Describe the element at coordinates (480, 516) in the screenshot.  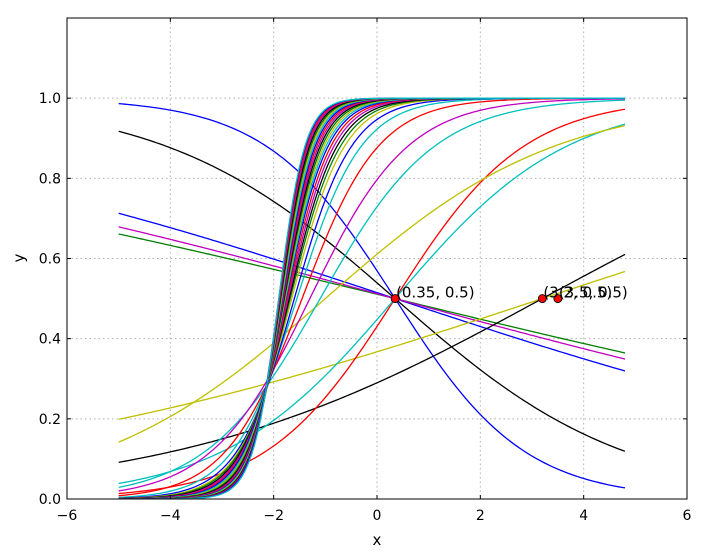
I see `x-tick-label: 2` at that location.